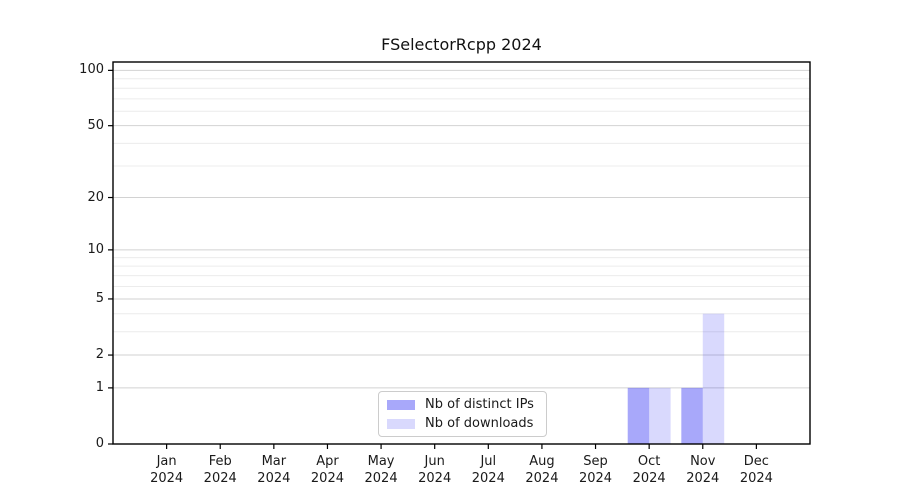  I want to click on y-tick-label: 5, so click(99, 298).